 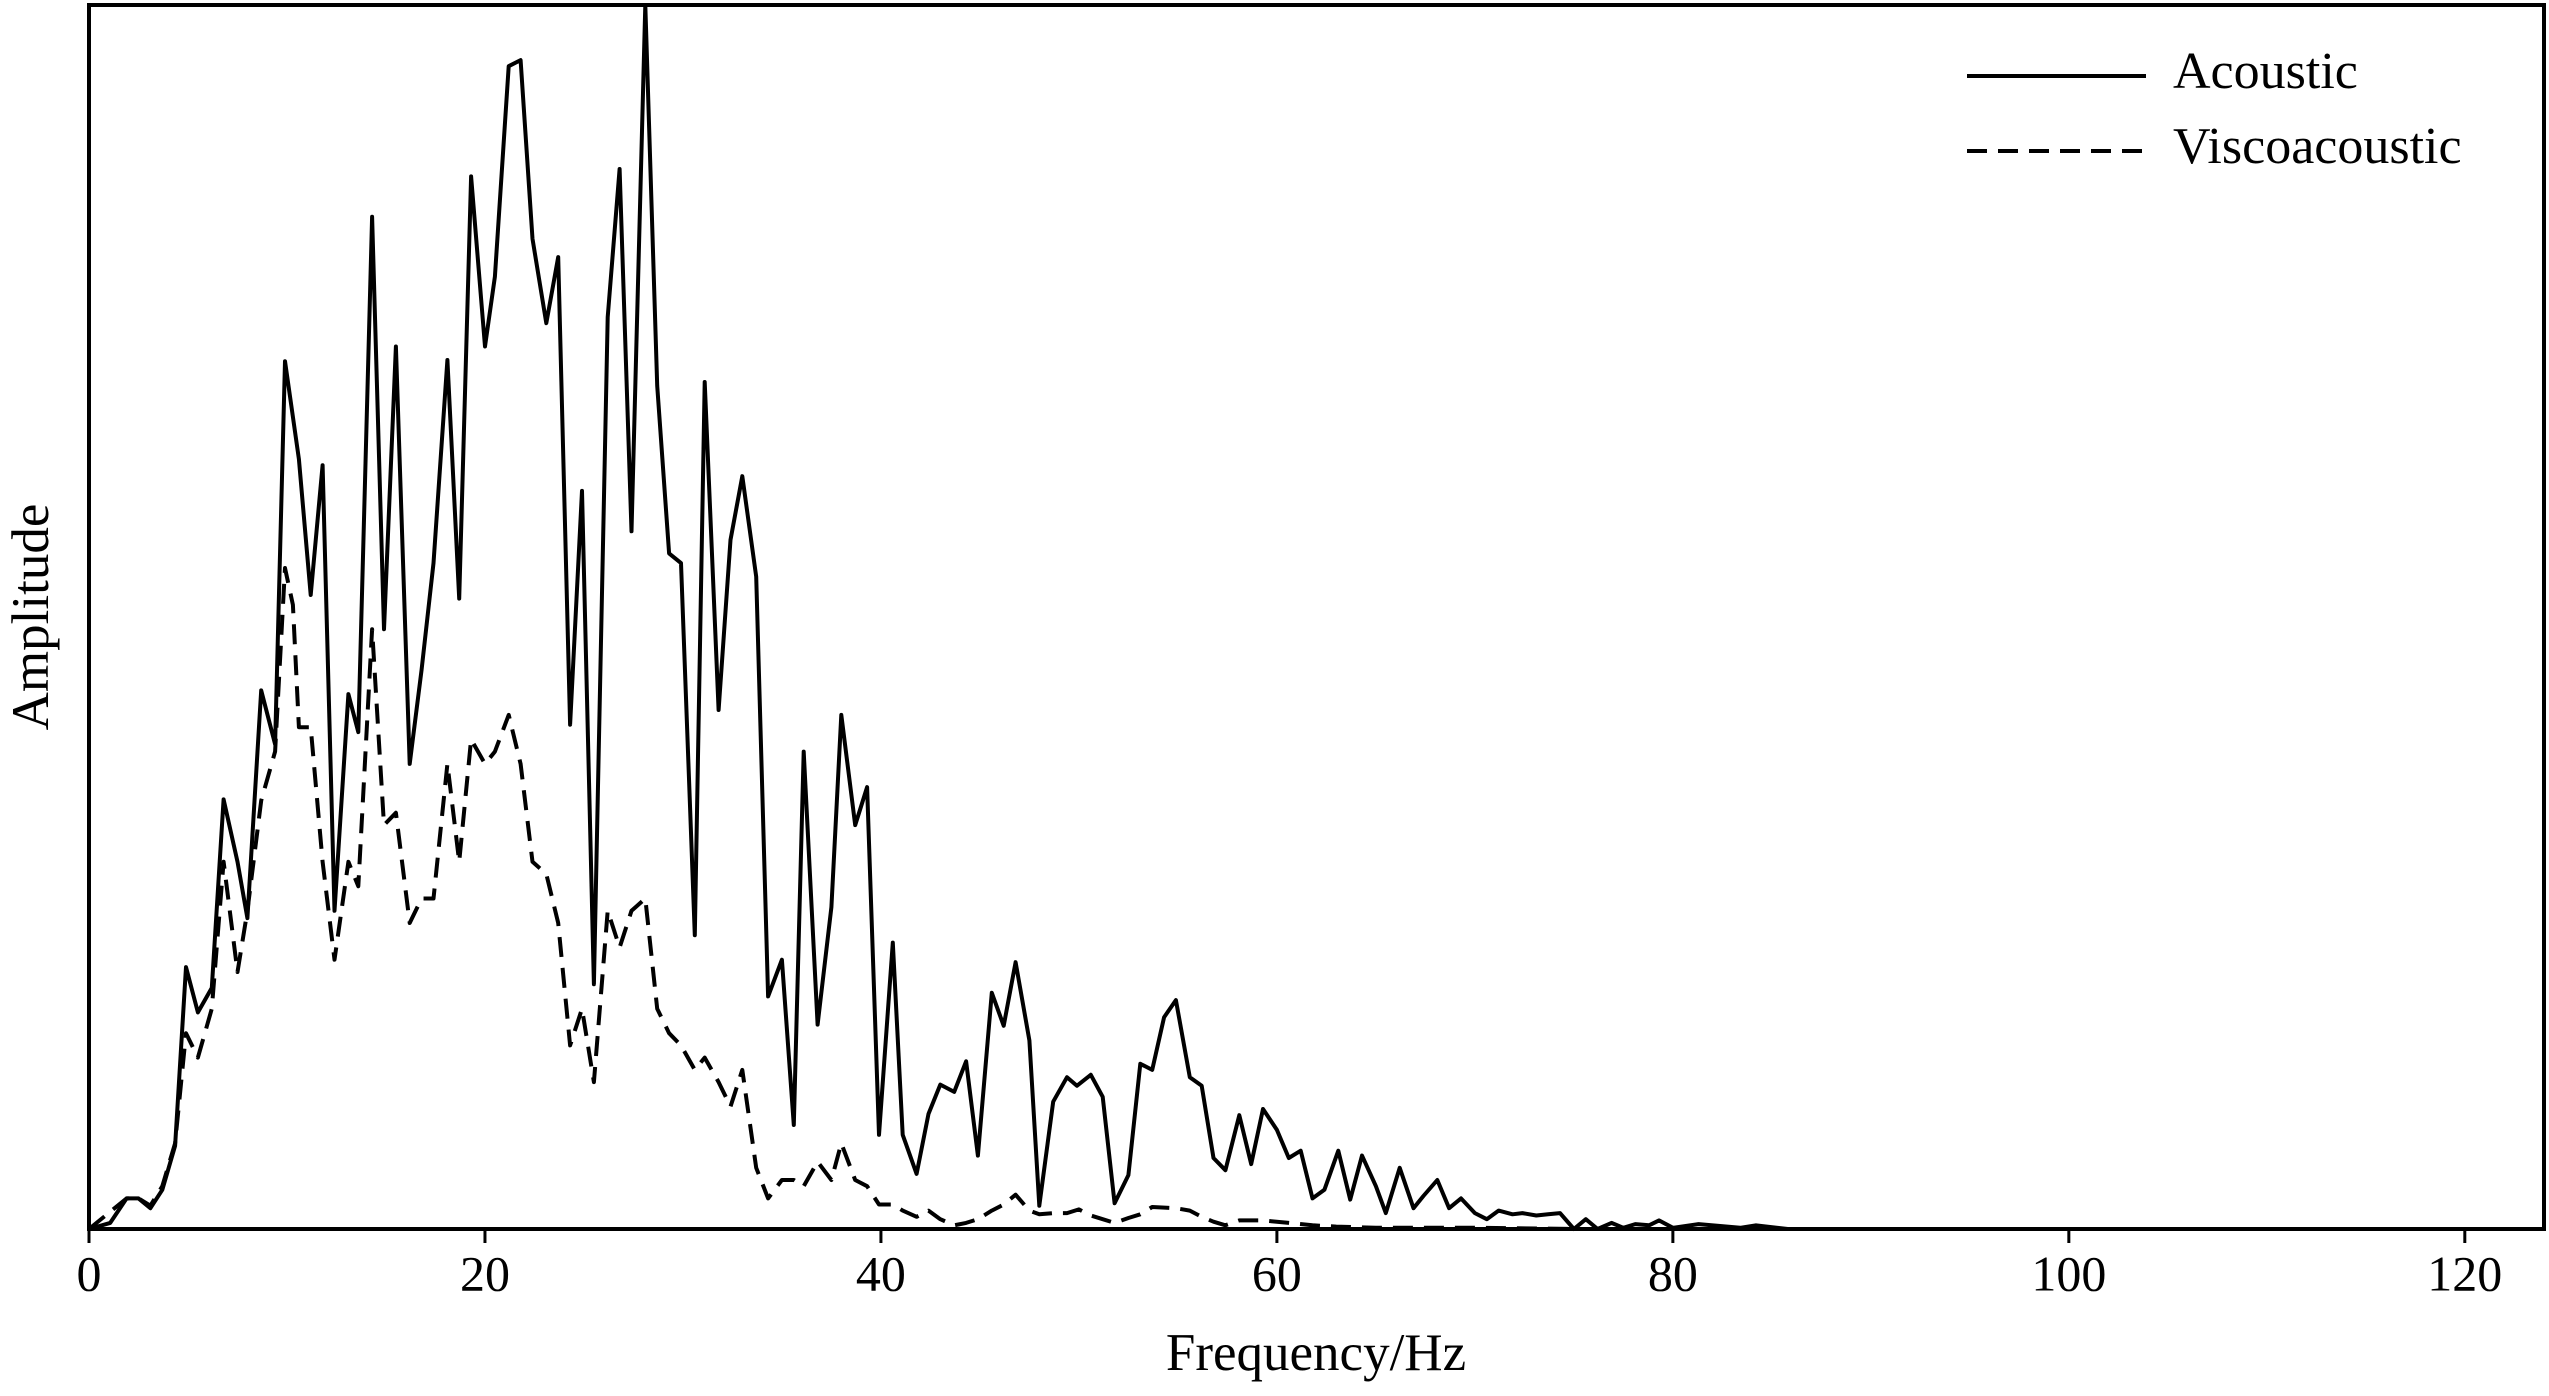 What do you see at coordinates (881, 1273) in the screenshot?
I see `x-tick-label: 40` at bounding box center [881, 1273].